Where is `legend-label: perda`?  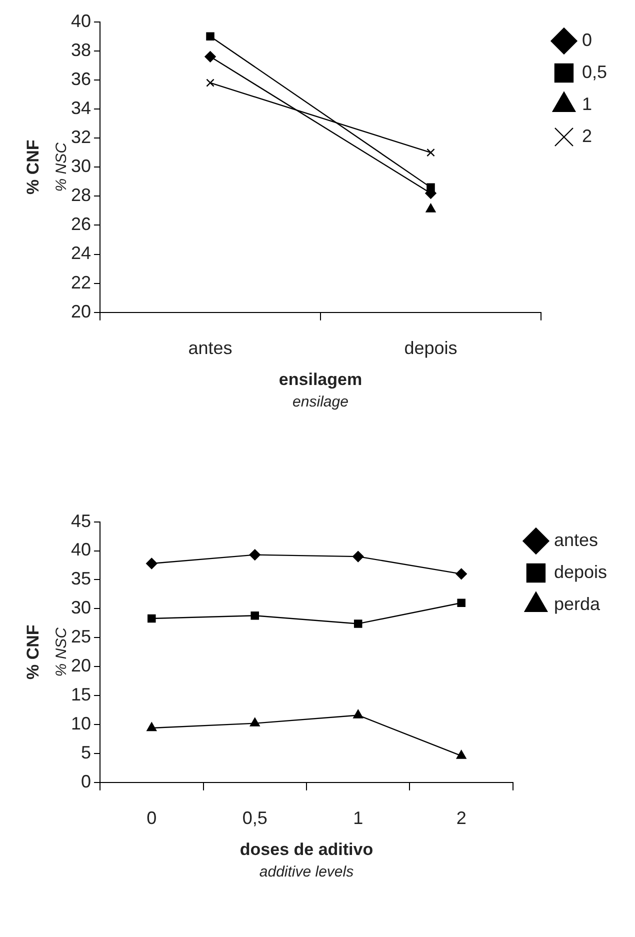
legend-label: perda is located at coordinates (577, 604).